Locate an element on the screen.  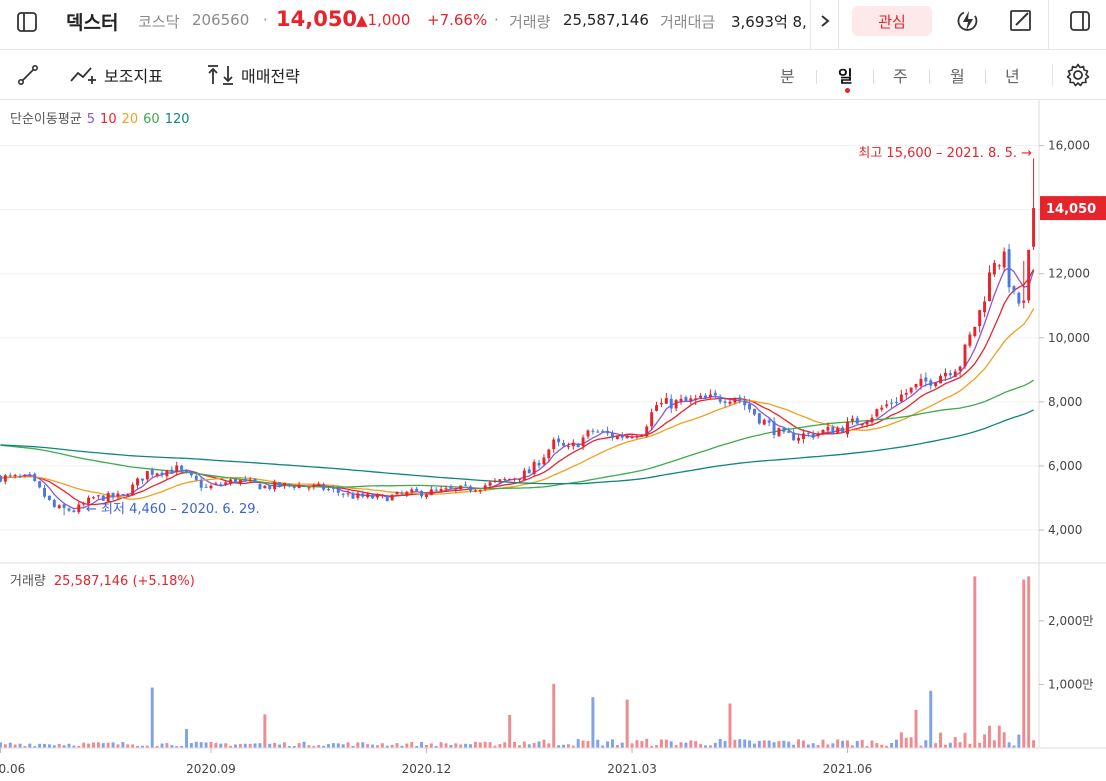
stock-code: 206560 is located at coordinates (221, 20).